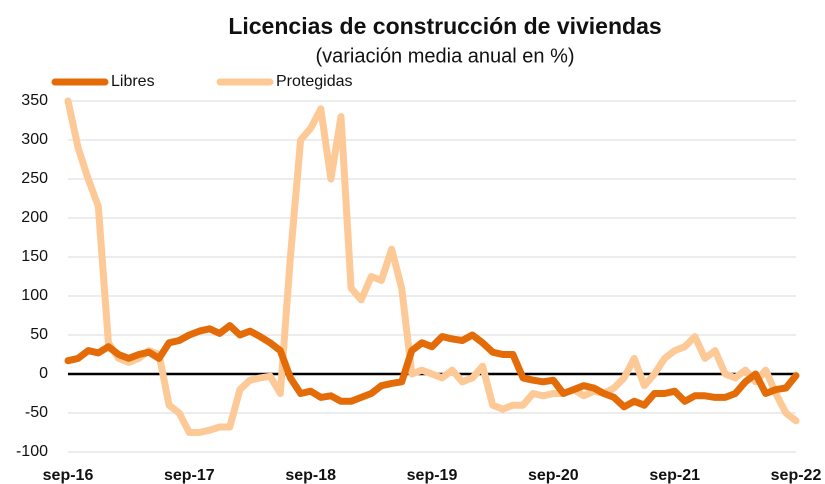 The height and width of the screenshot is (484, 825). What do you see at coordinates (43, 373) in the screenshot?
I see `y-tick-label: 0` at bounding box center [43, 373].